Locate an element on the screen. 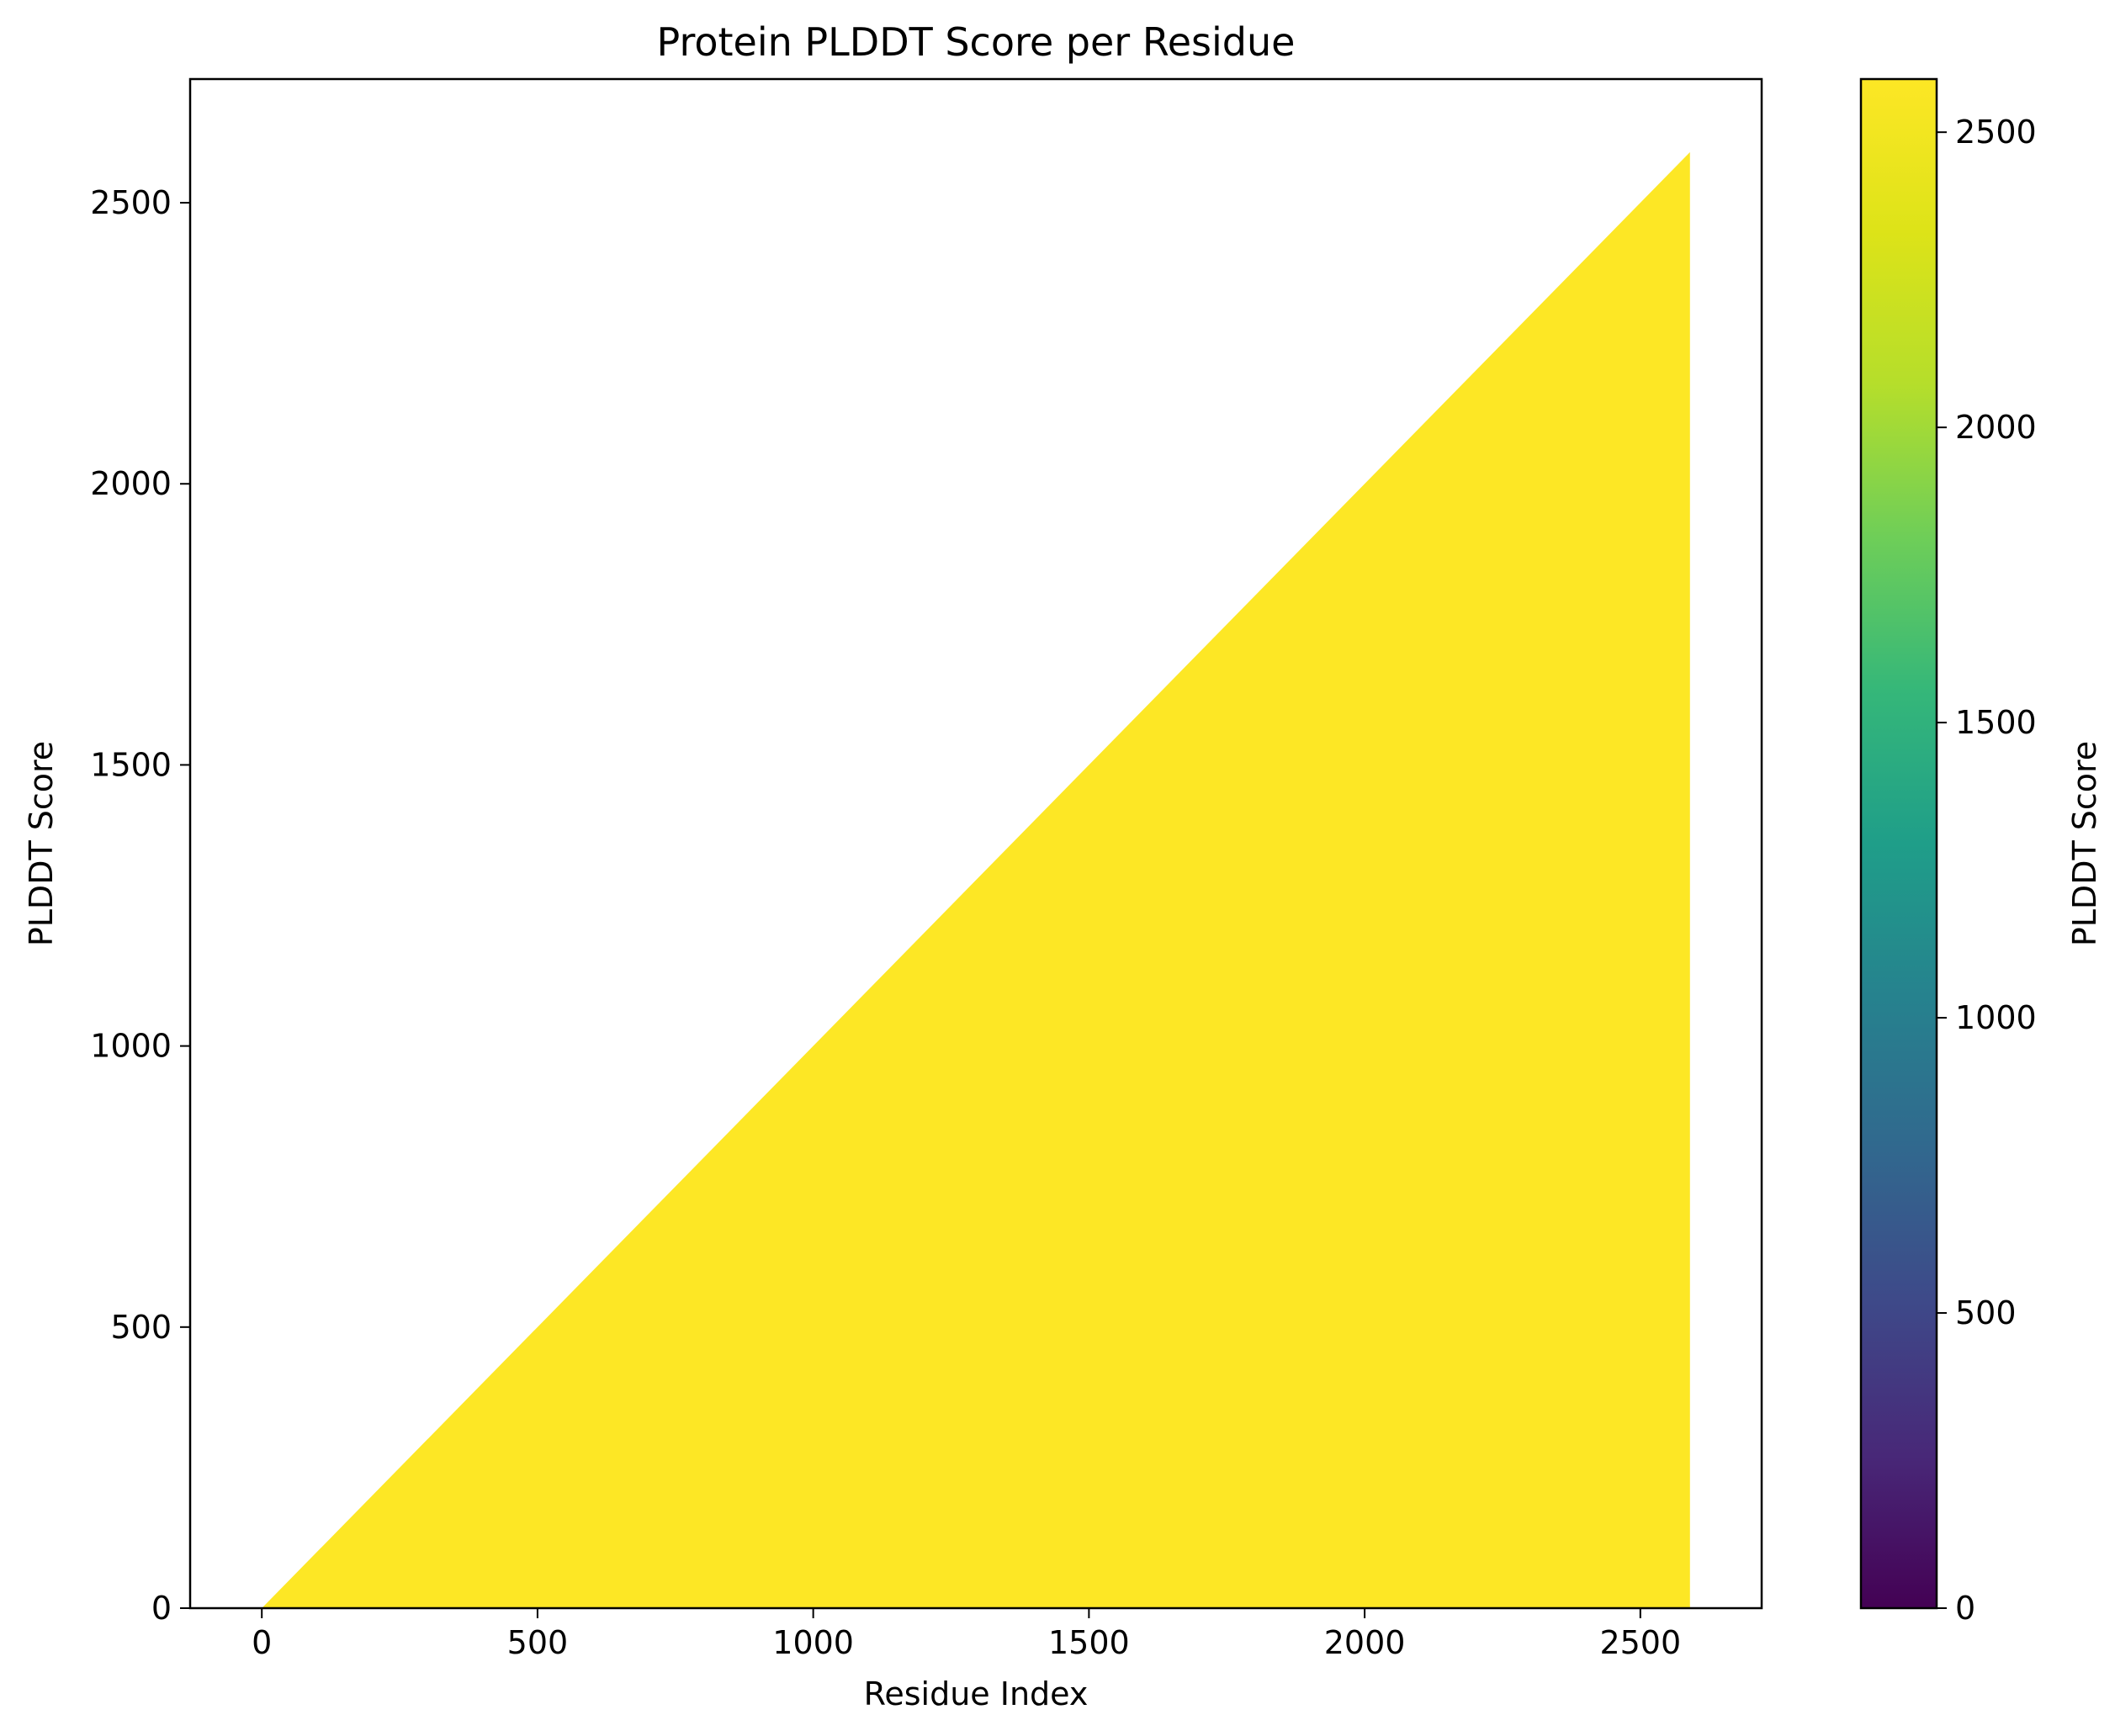 Image resolution: width=2115 pixels, height=1736 pixels. colorbar-tick-label: 500 is located at coordinates (1986, 1312).